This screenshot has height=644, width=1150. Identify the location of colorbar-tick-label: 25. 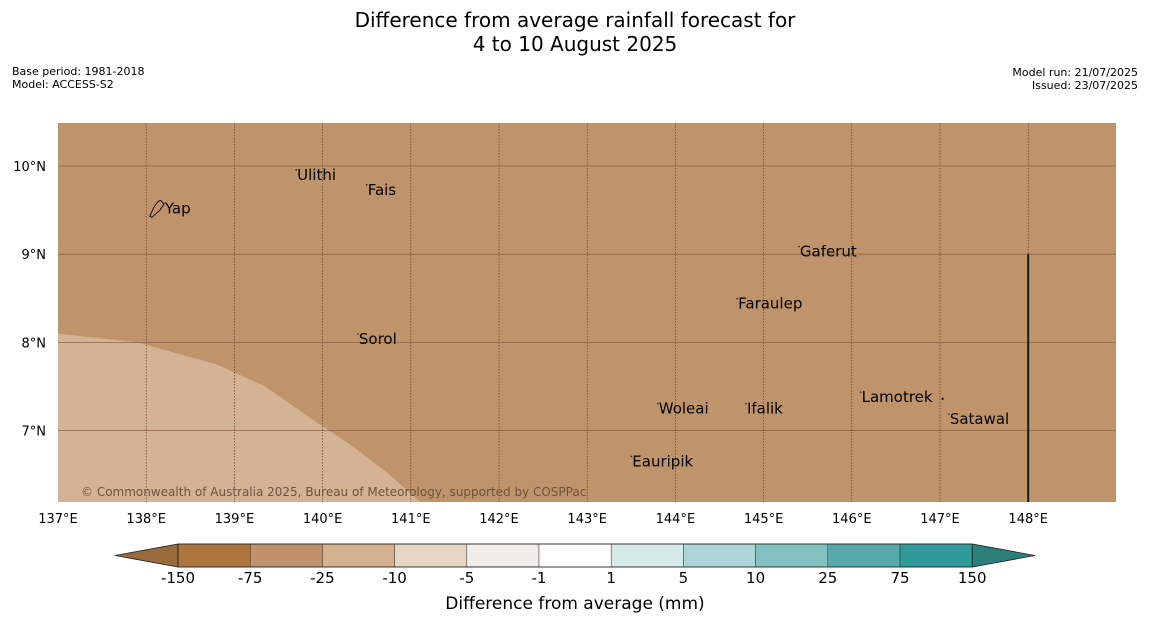
(827, 578).